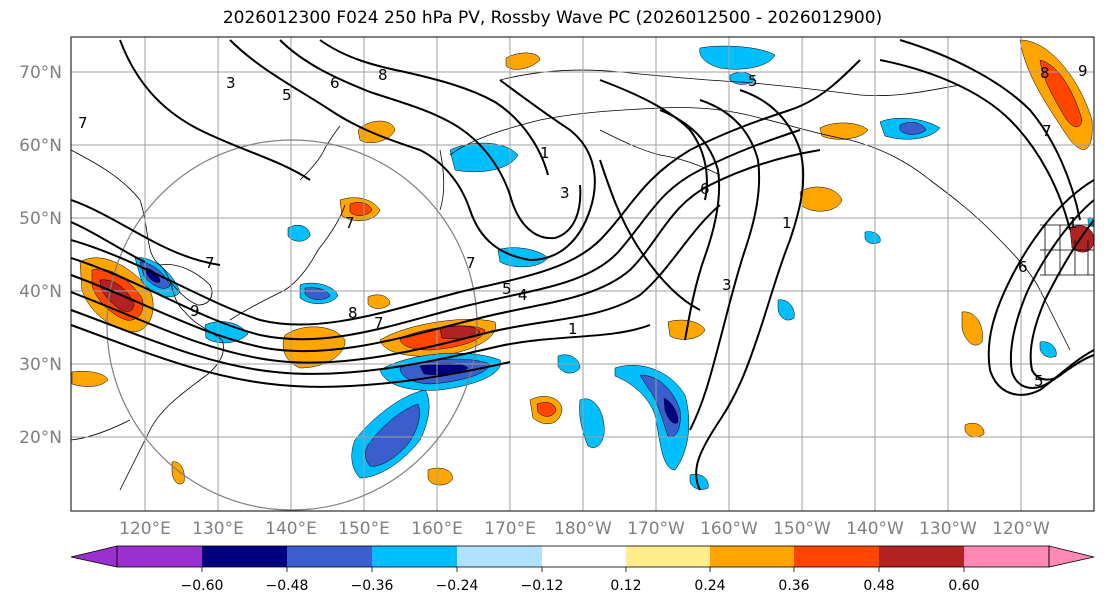 The height and width of the screenshot is (604, 1105). I want to click on colorbar-tick-label: 0.48, so click(878, 586).